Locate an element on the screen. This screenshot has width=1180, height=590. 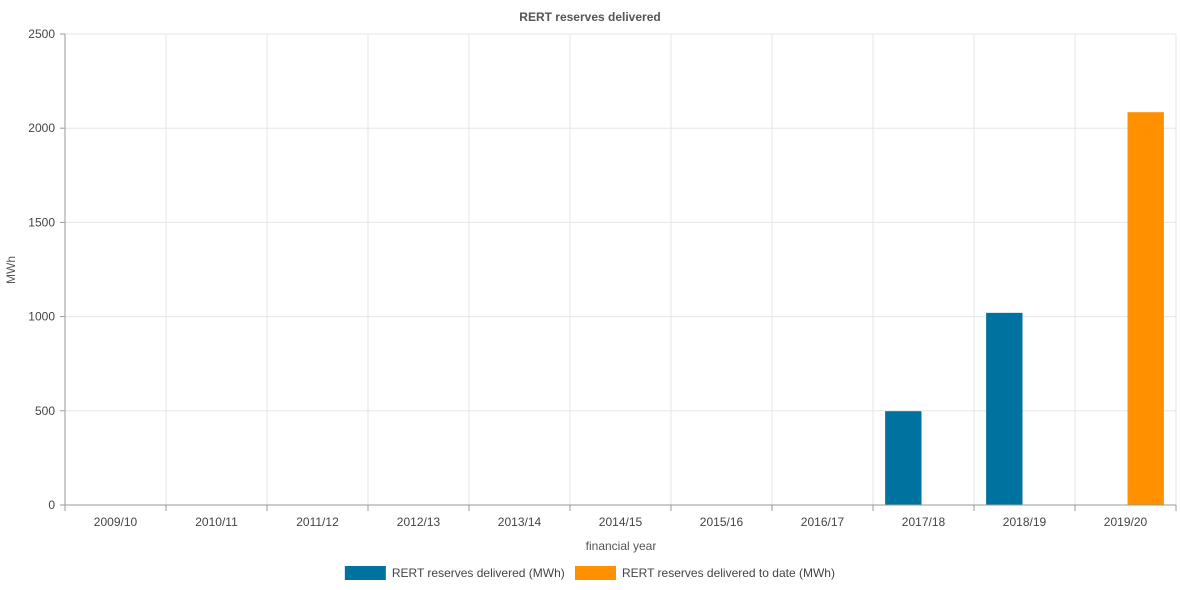
bar-delivered-to-date is located at coordinates (1145, 308).